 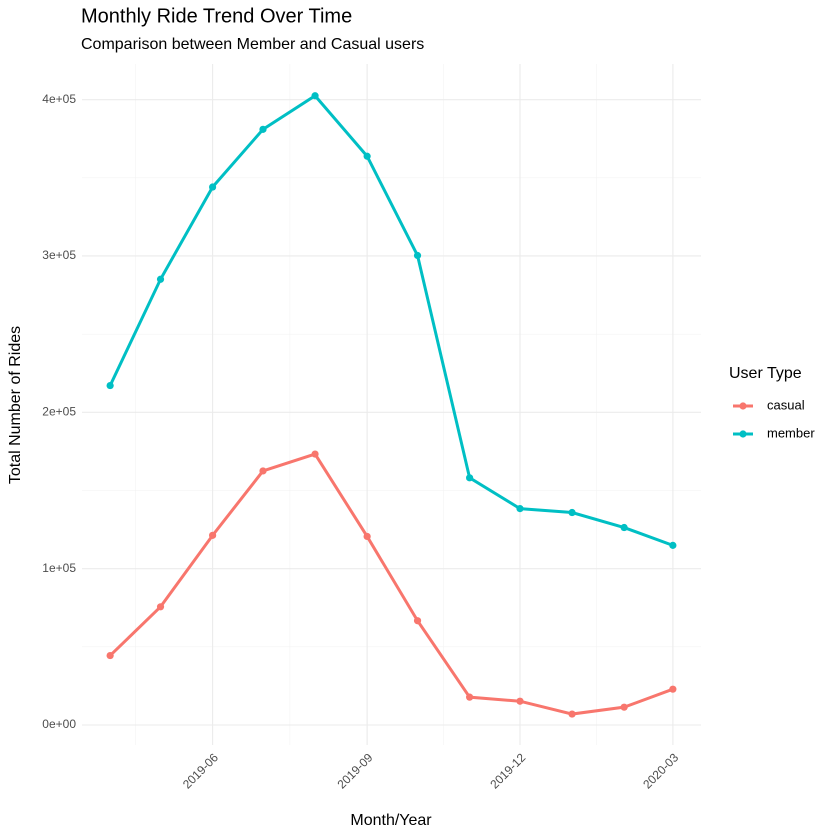 I want to click on legend-label: member, so click(x=791, y=432).